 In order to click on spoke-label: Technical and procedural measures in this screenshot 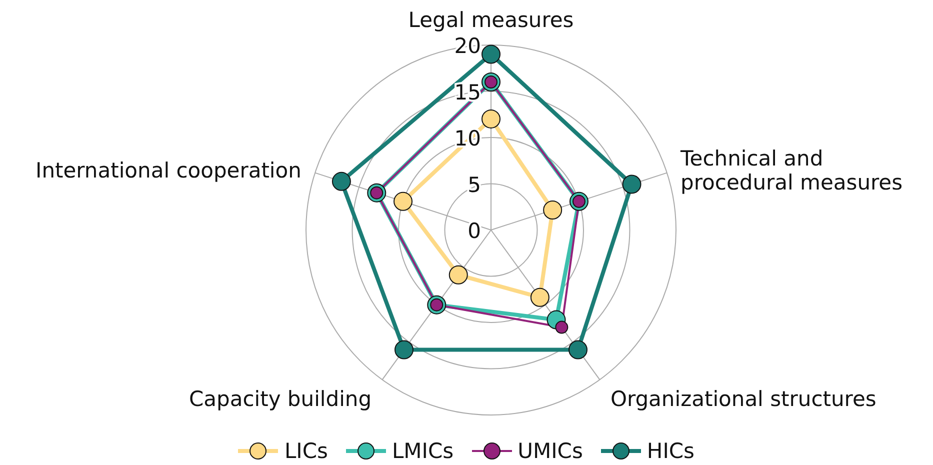, I will do `click(791, 170)`.